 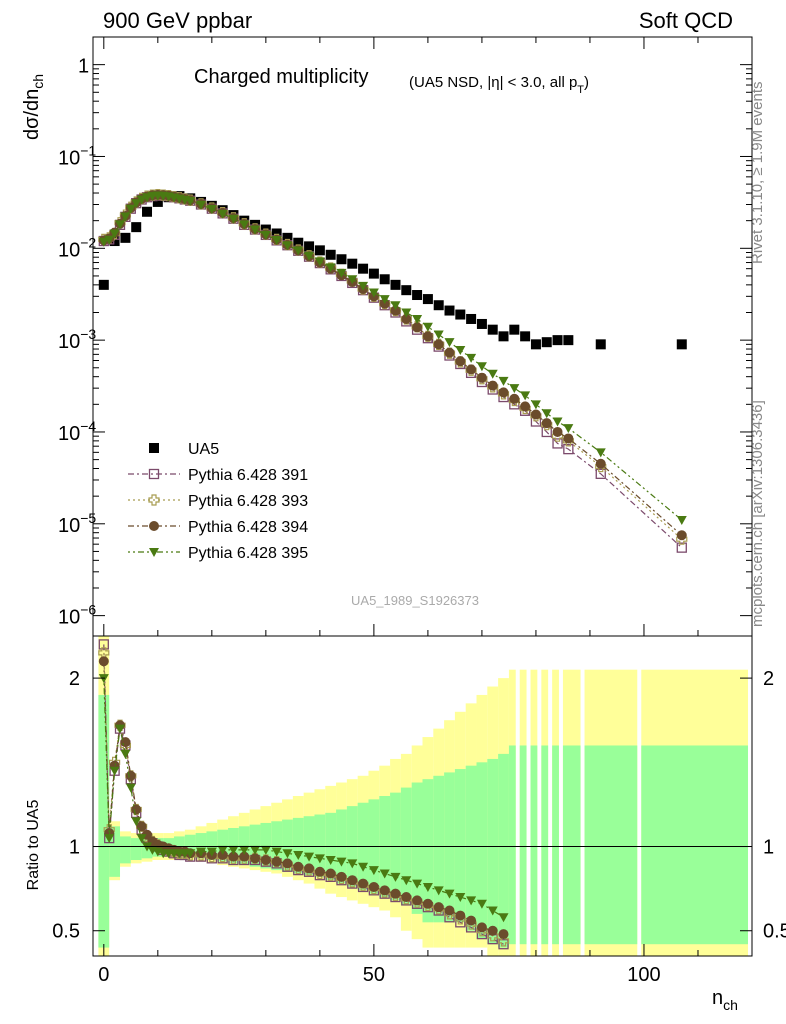 I want to click on chart-subtitle: (UA5 NSD, |η| < 3.0, all p, so click(x=493, y=82).